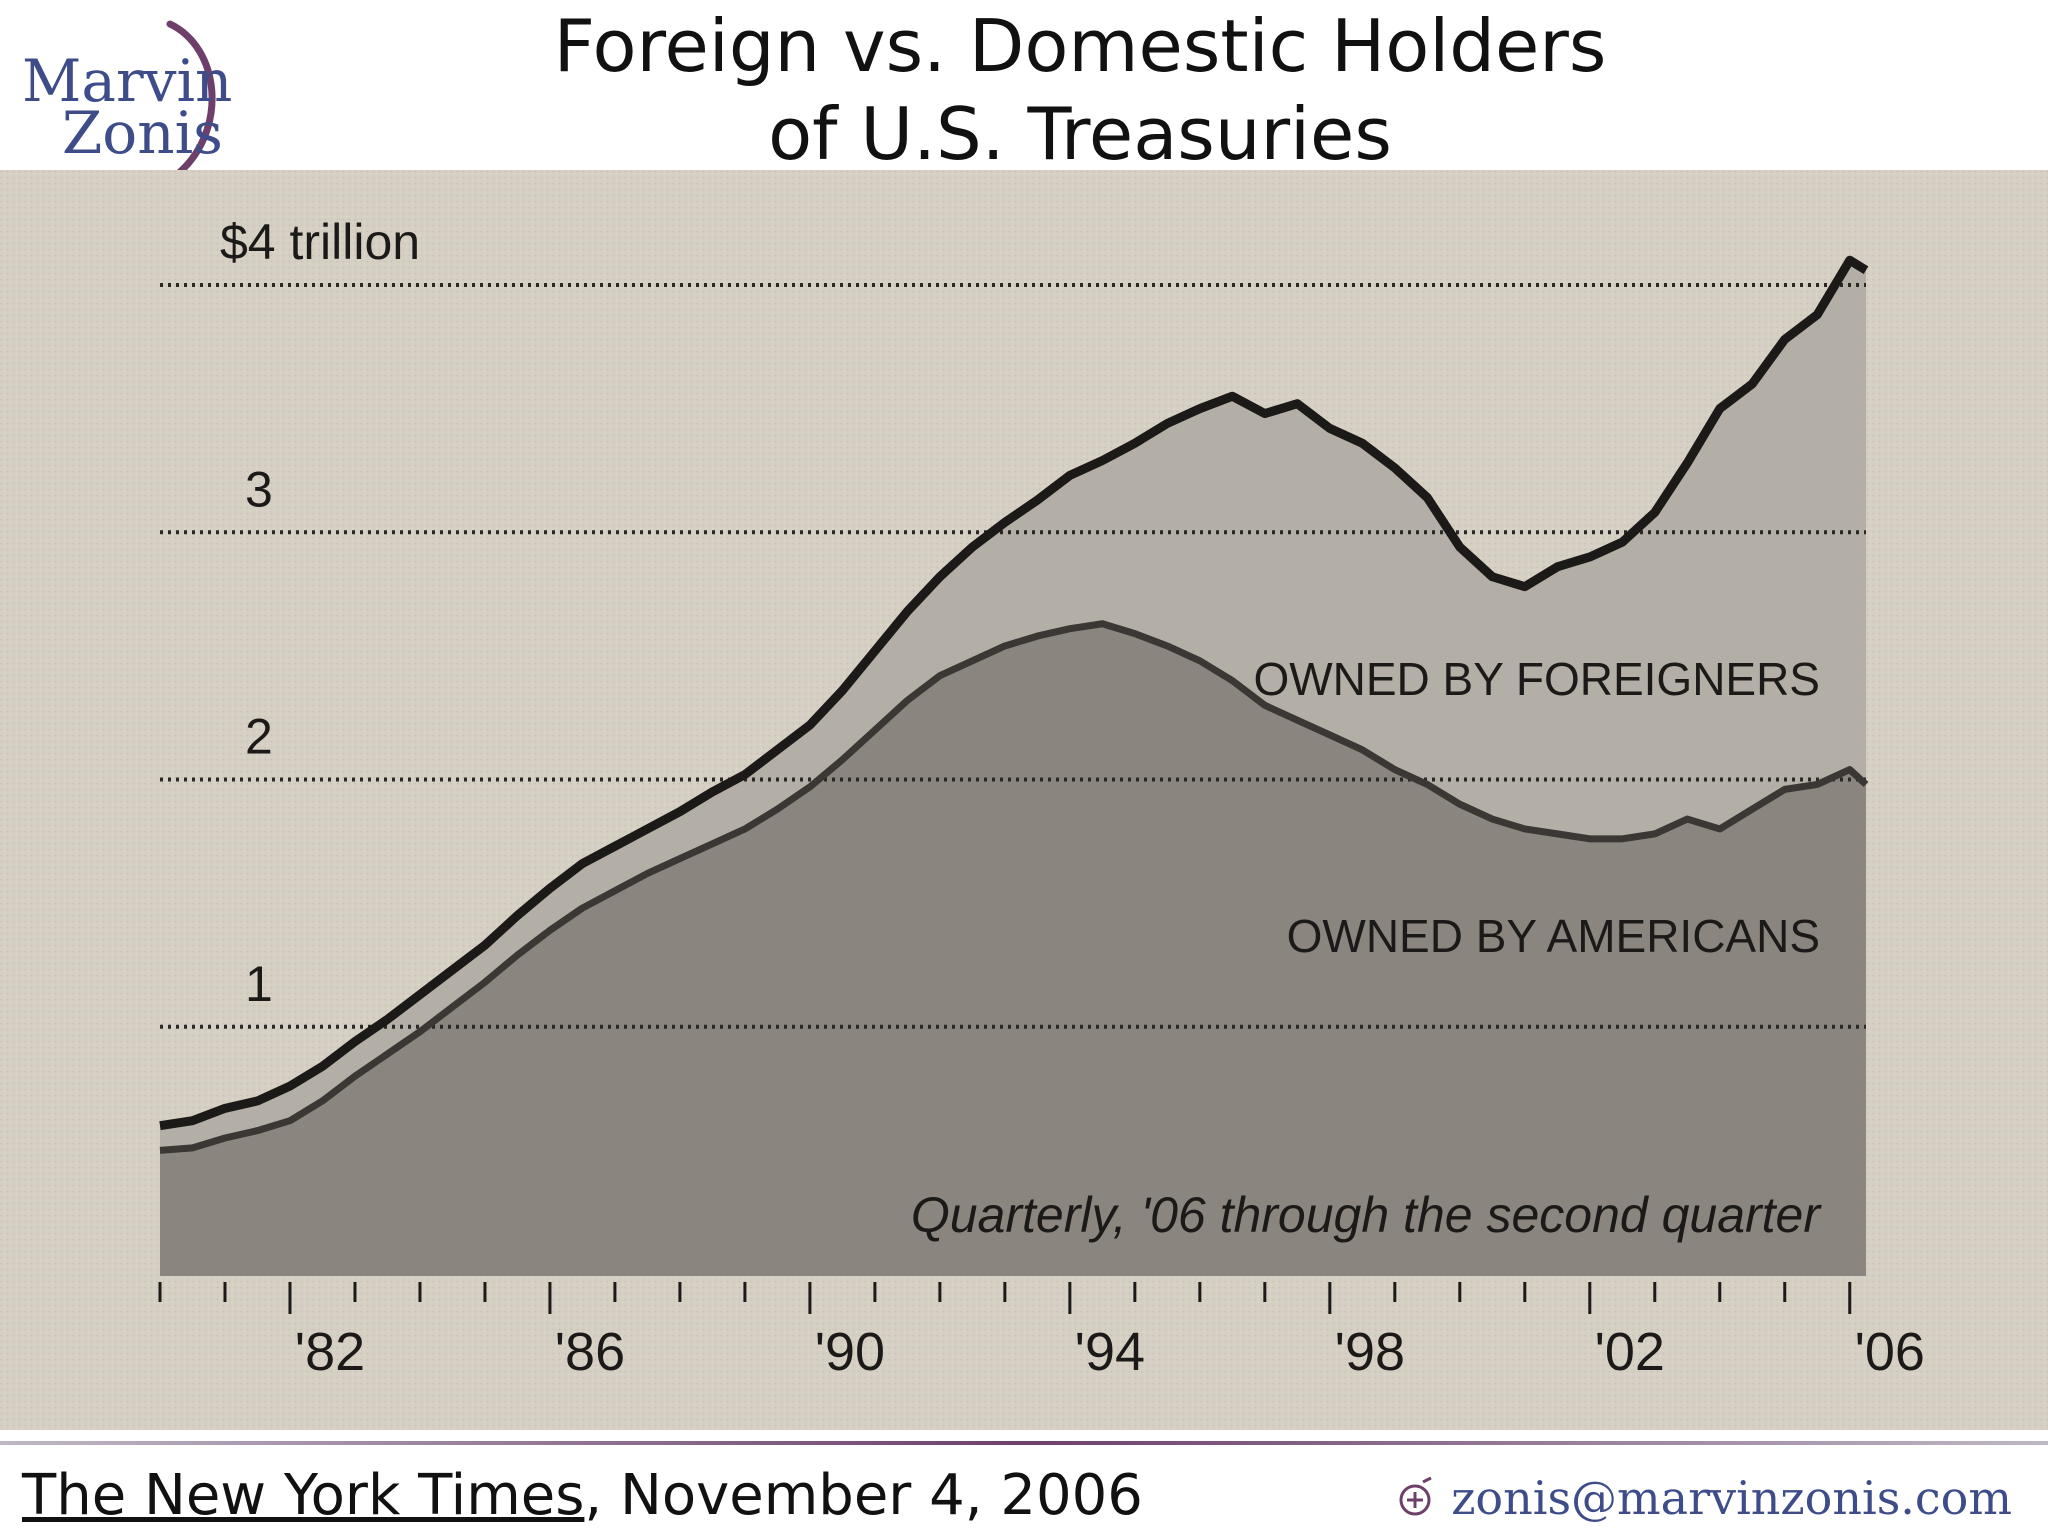 The width and height of the screenshot is (2048, 1536). I want to click on x-tick-label: '82, so click(330, 1352).